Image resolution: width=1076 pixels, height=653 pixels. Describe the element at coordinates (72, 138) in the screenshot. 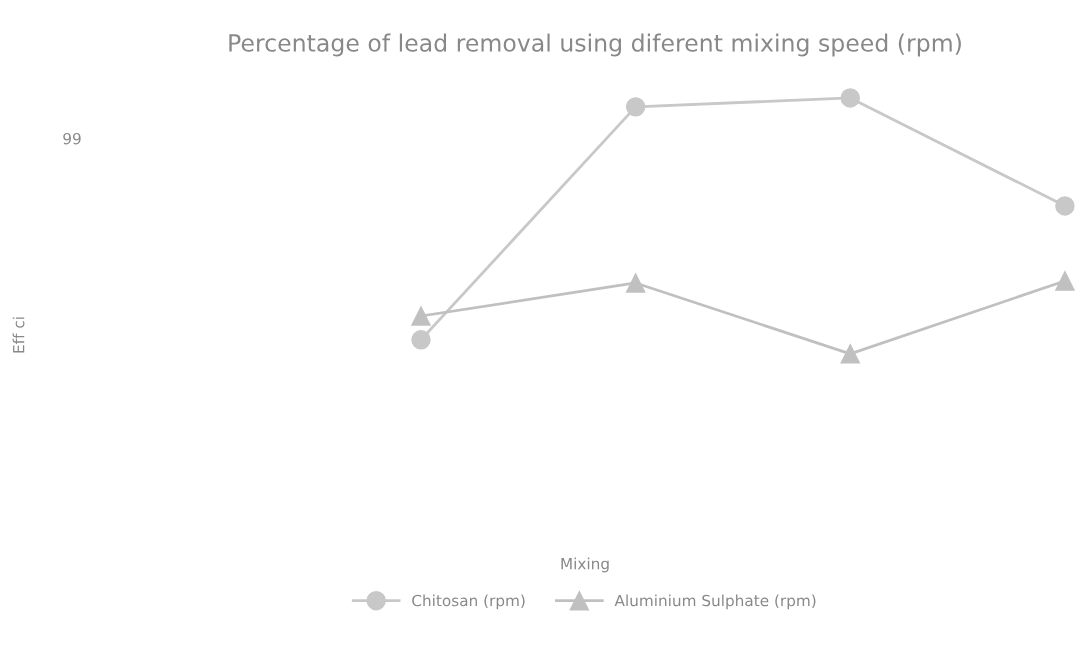

I see `text: 99` at that location.